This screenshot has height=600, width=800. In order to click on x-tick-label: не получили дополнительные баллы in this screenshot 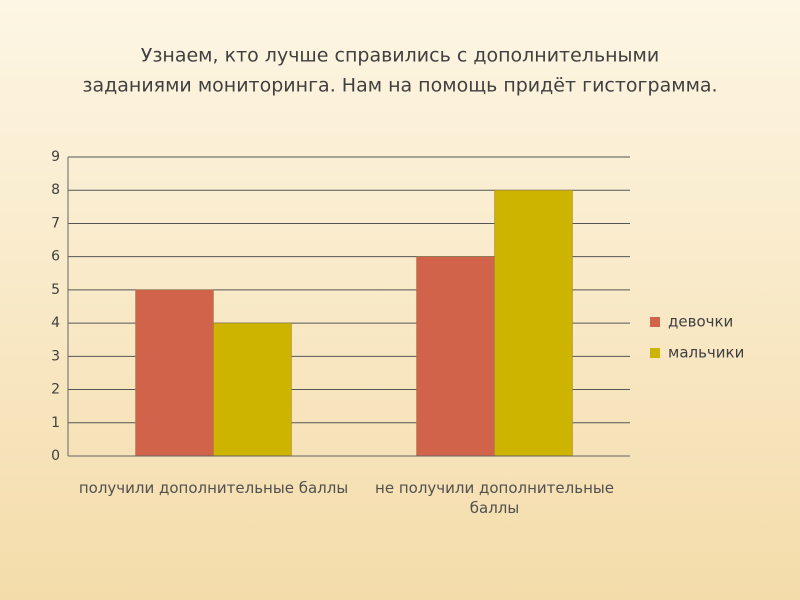, I will do `click(494, 498)`.